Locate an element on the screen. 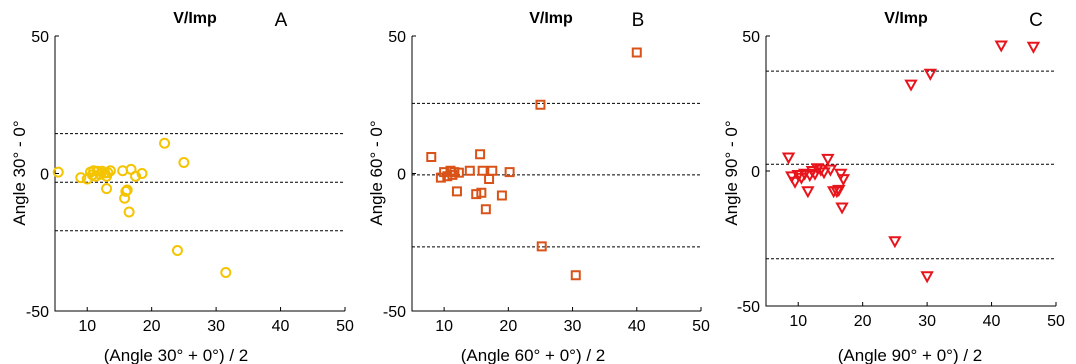 The image size is (1076, 364). y-axis-label: Angle 30° - 0° is located at coordinates (19, 172).